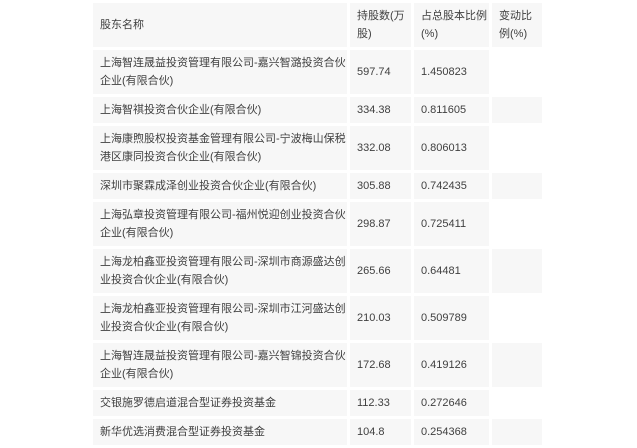  I want to click on equity-ratio-cell: 0.725411, so click(451, 224).